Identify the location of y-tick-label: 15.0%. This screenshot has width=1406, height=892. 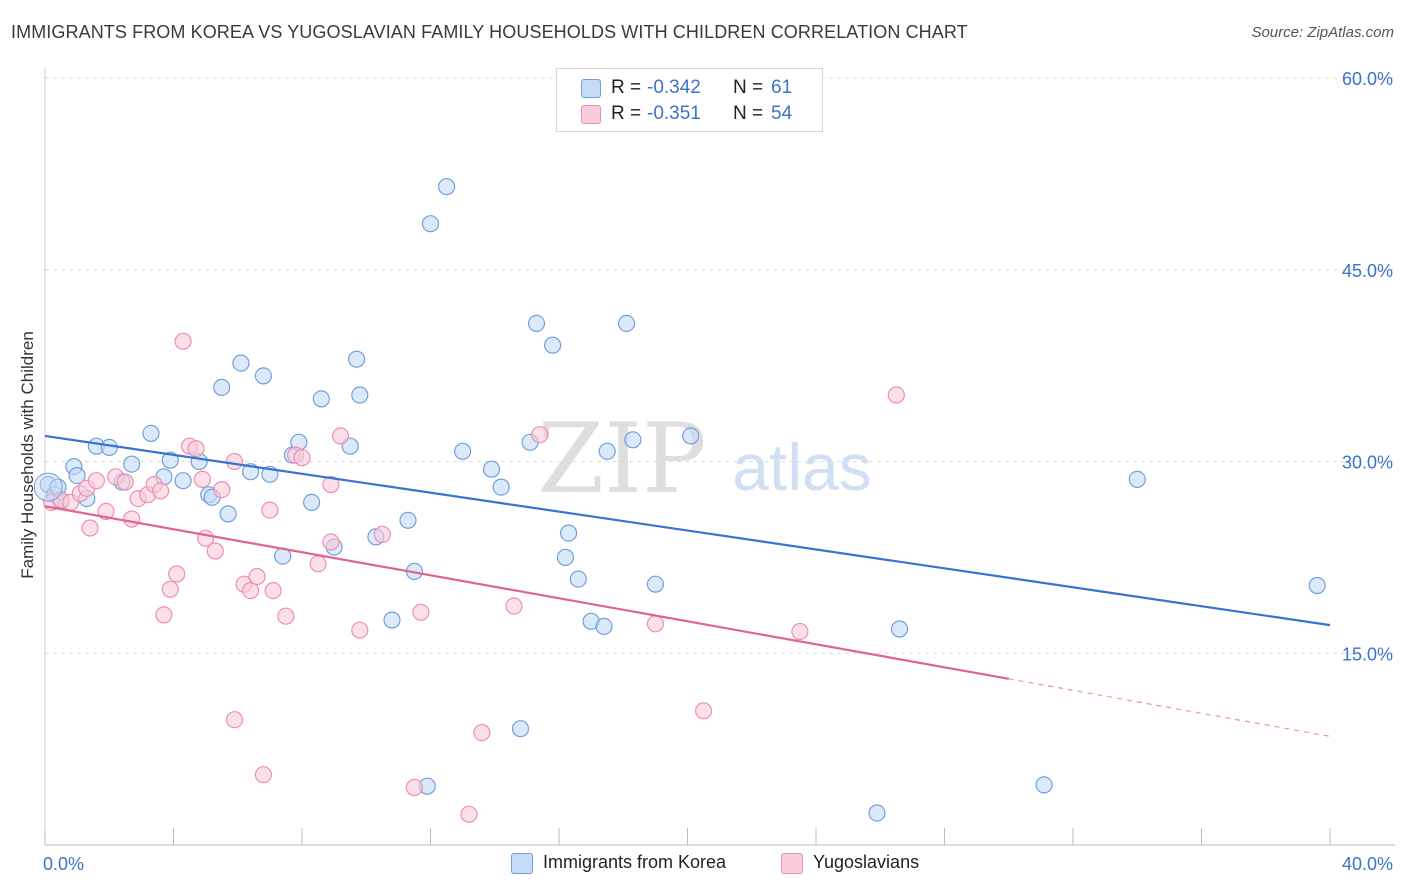
(1367, 654).